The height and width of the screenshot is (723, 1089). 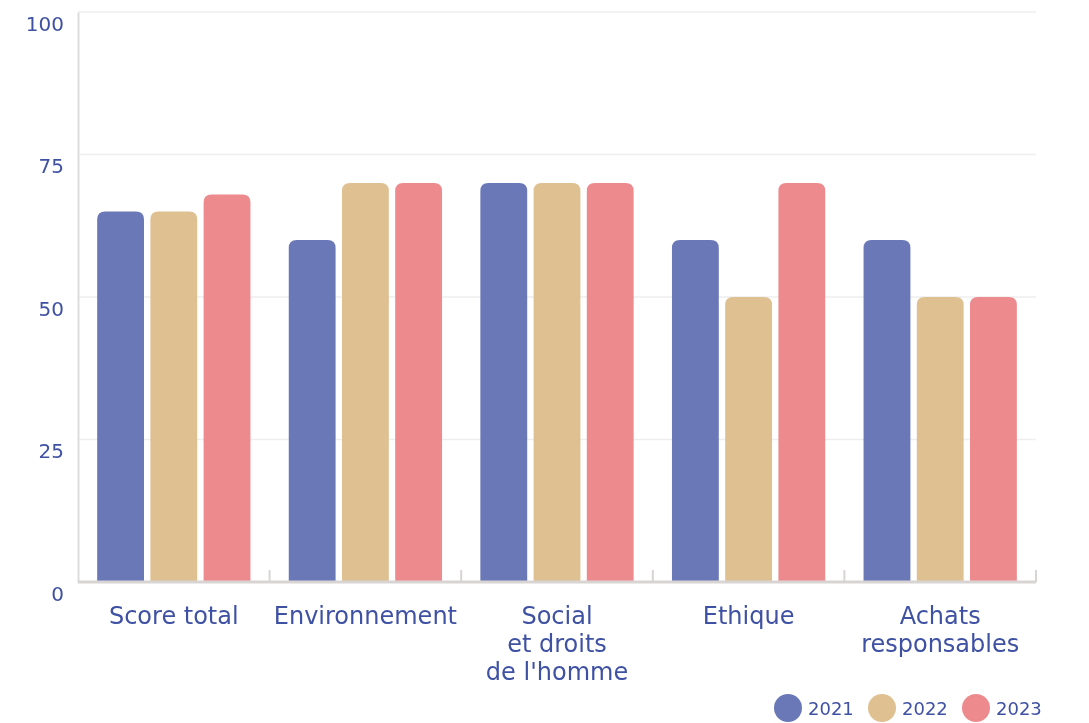 What do you see at coordinates (940, 630) in the screenshot?
I see `x-tick-label: Achats responsables` at bounding box center [940, 630].